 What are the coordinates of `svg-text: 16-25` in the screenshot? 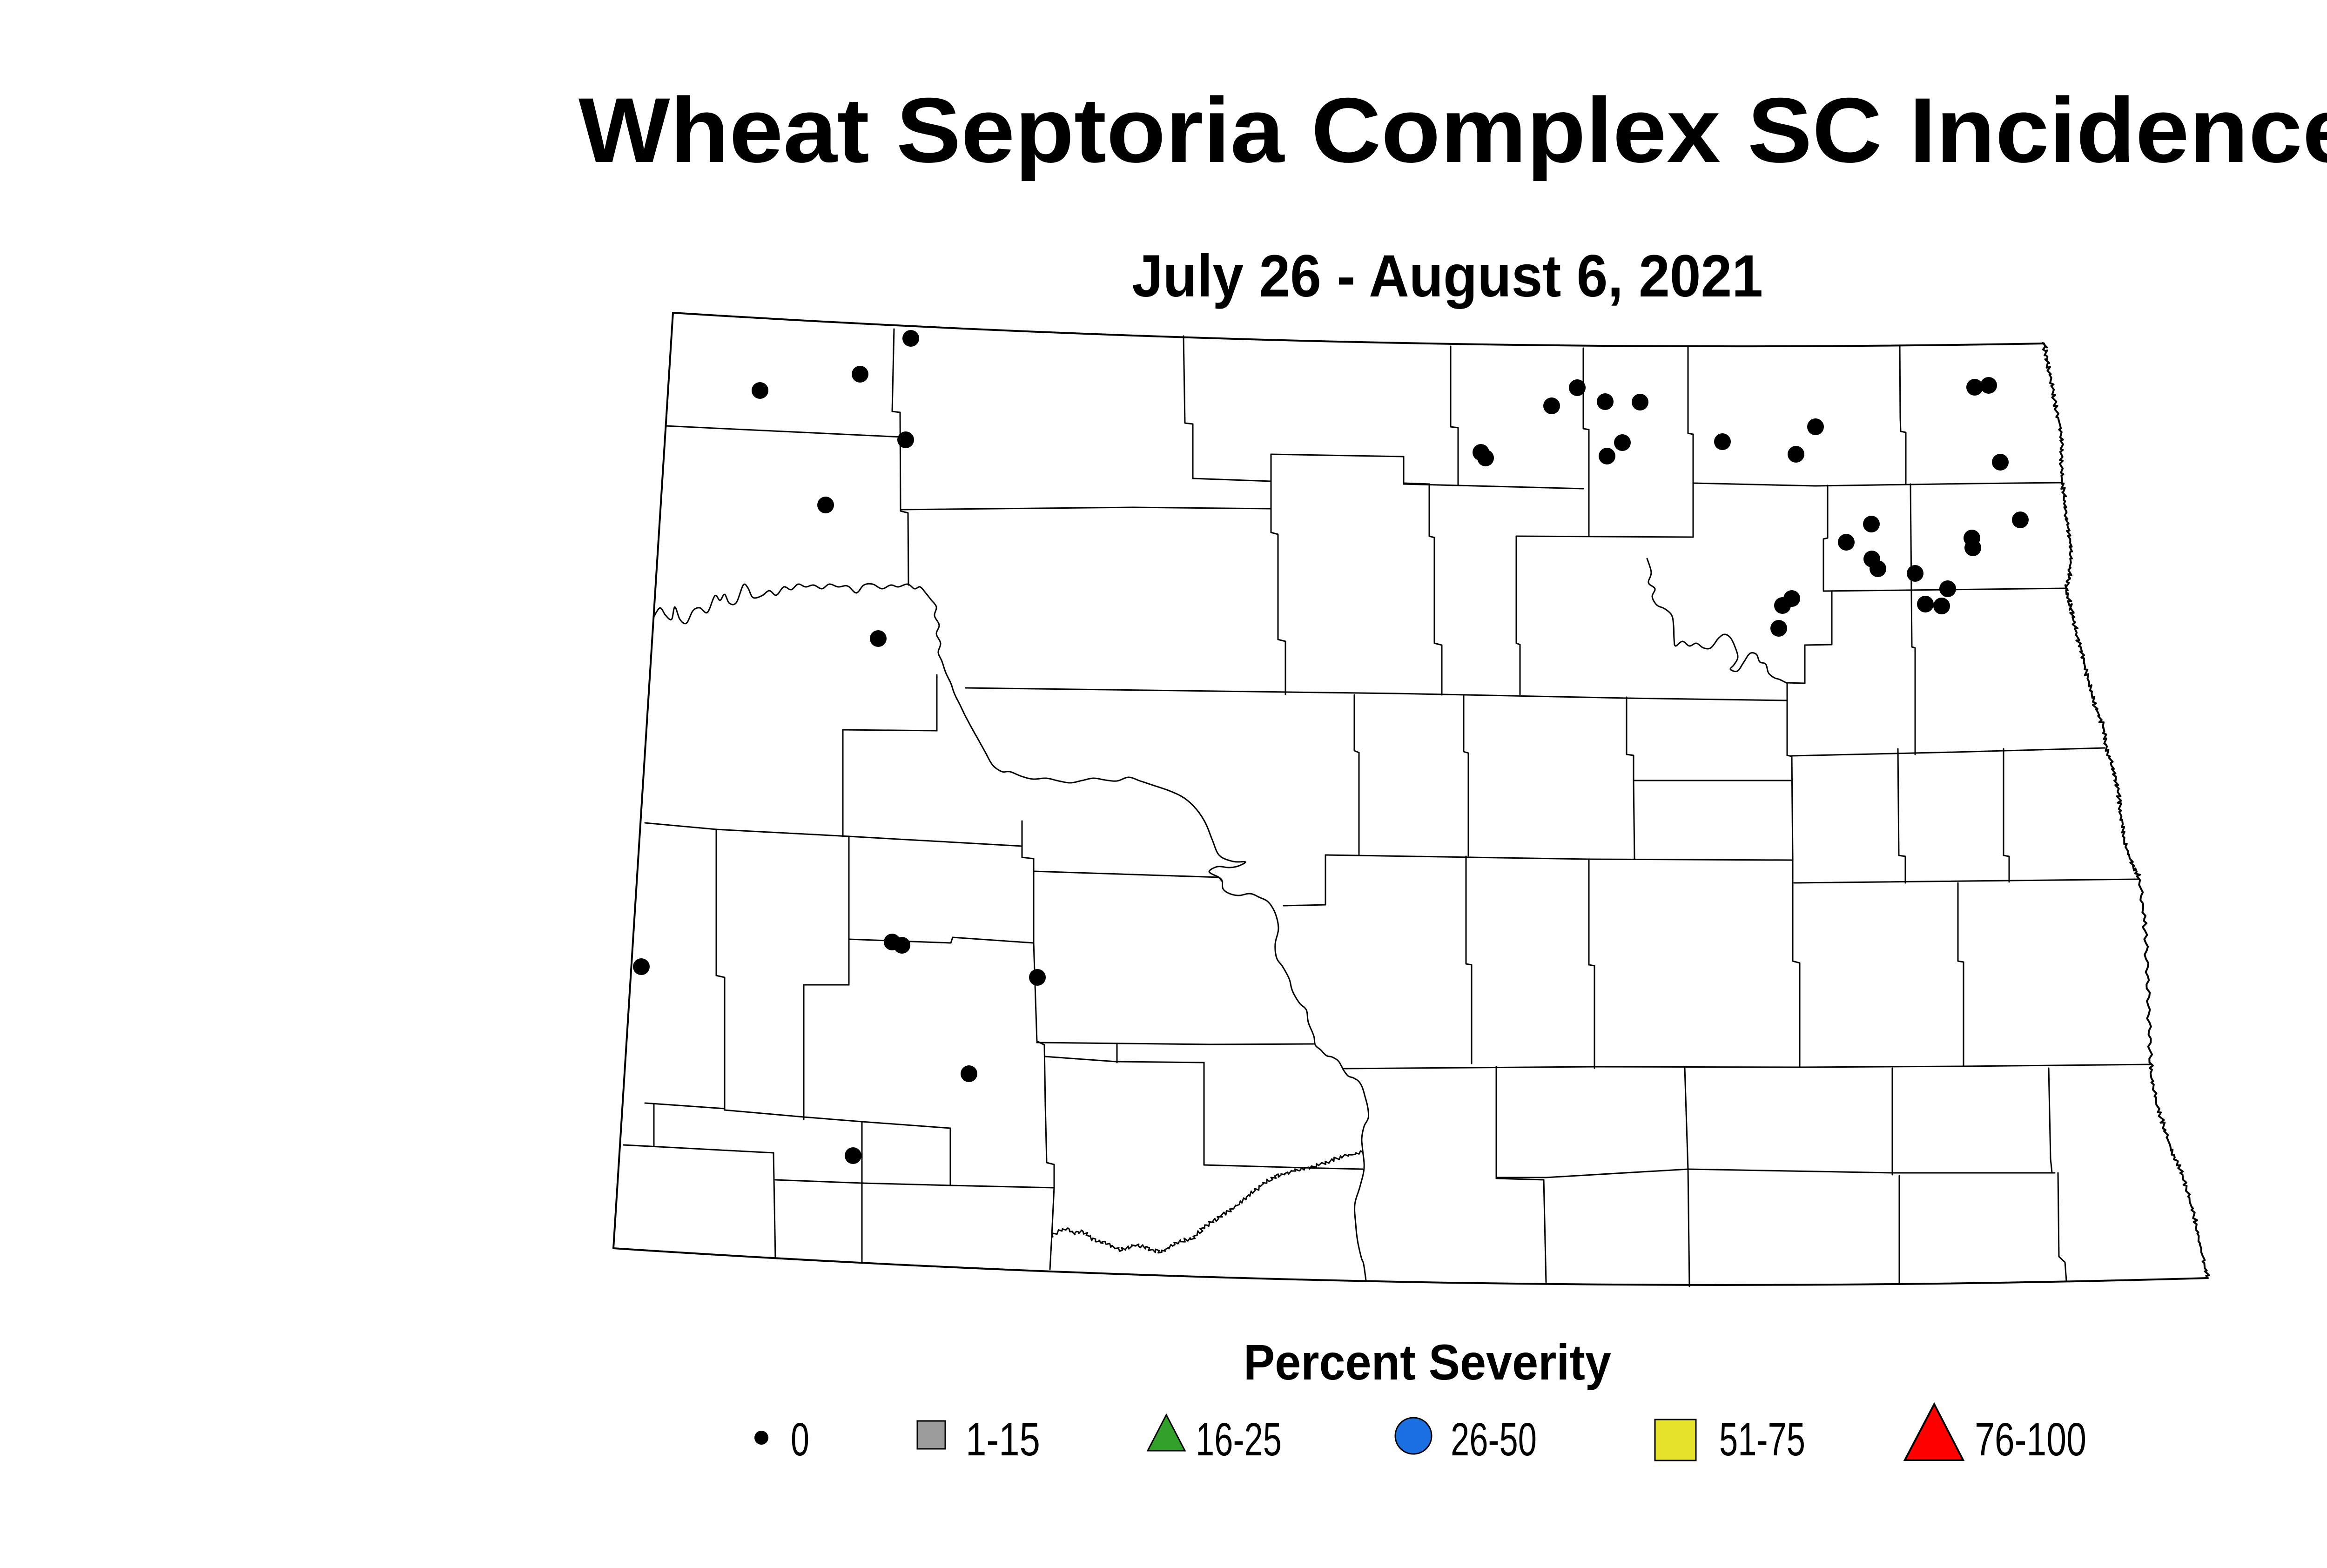 It's located at (1239, 1439).